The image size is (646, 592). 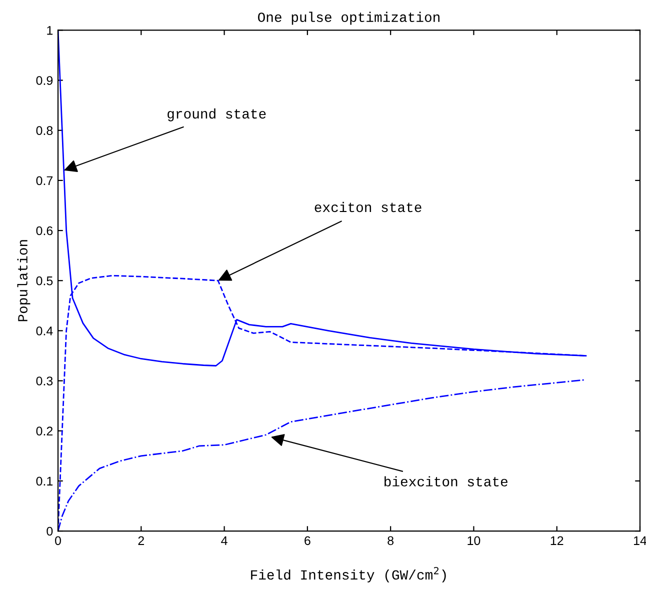 What do you see at coordinates (49, 531) in the screenshot?
I see `y-tick-label: 0` at bounding box center [49, 531].